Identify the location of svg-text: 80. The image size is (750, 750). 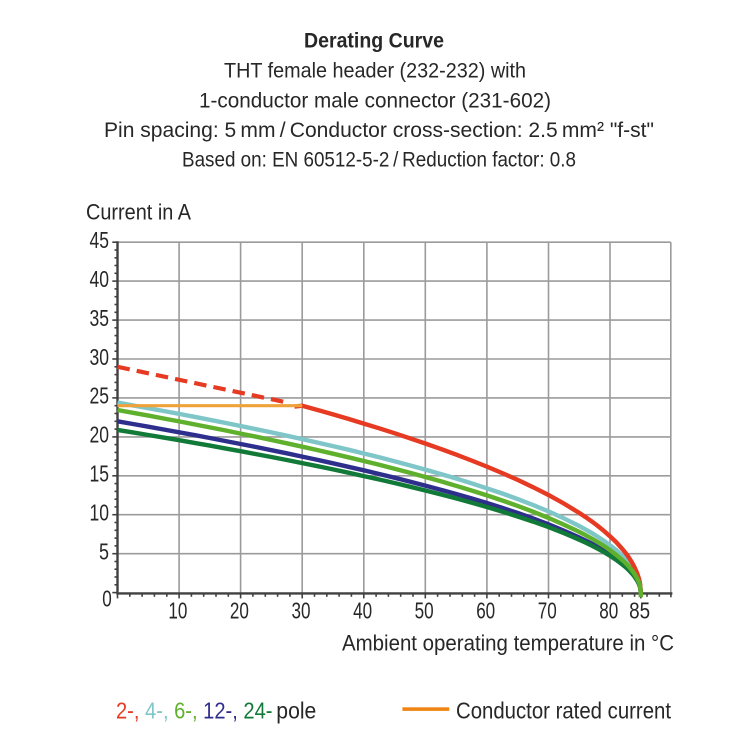
(608, 611).